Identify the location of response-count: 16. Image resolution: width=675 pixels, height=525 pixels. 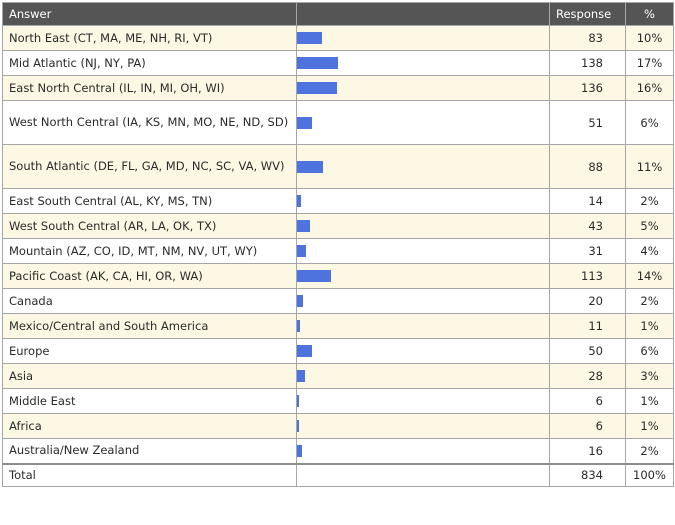
(587, 451).